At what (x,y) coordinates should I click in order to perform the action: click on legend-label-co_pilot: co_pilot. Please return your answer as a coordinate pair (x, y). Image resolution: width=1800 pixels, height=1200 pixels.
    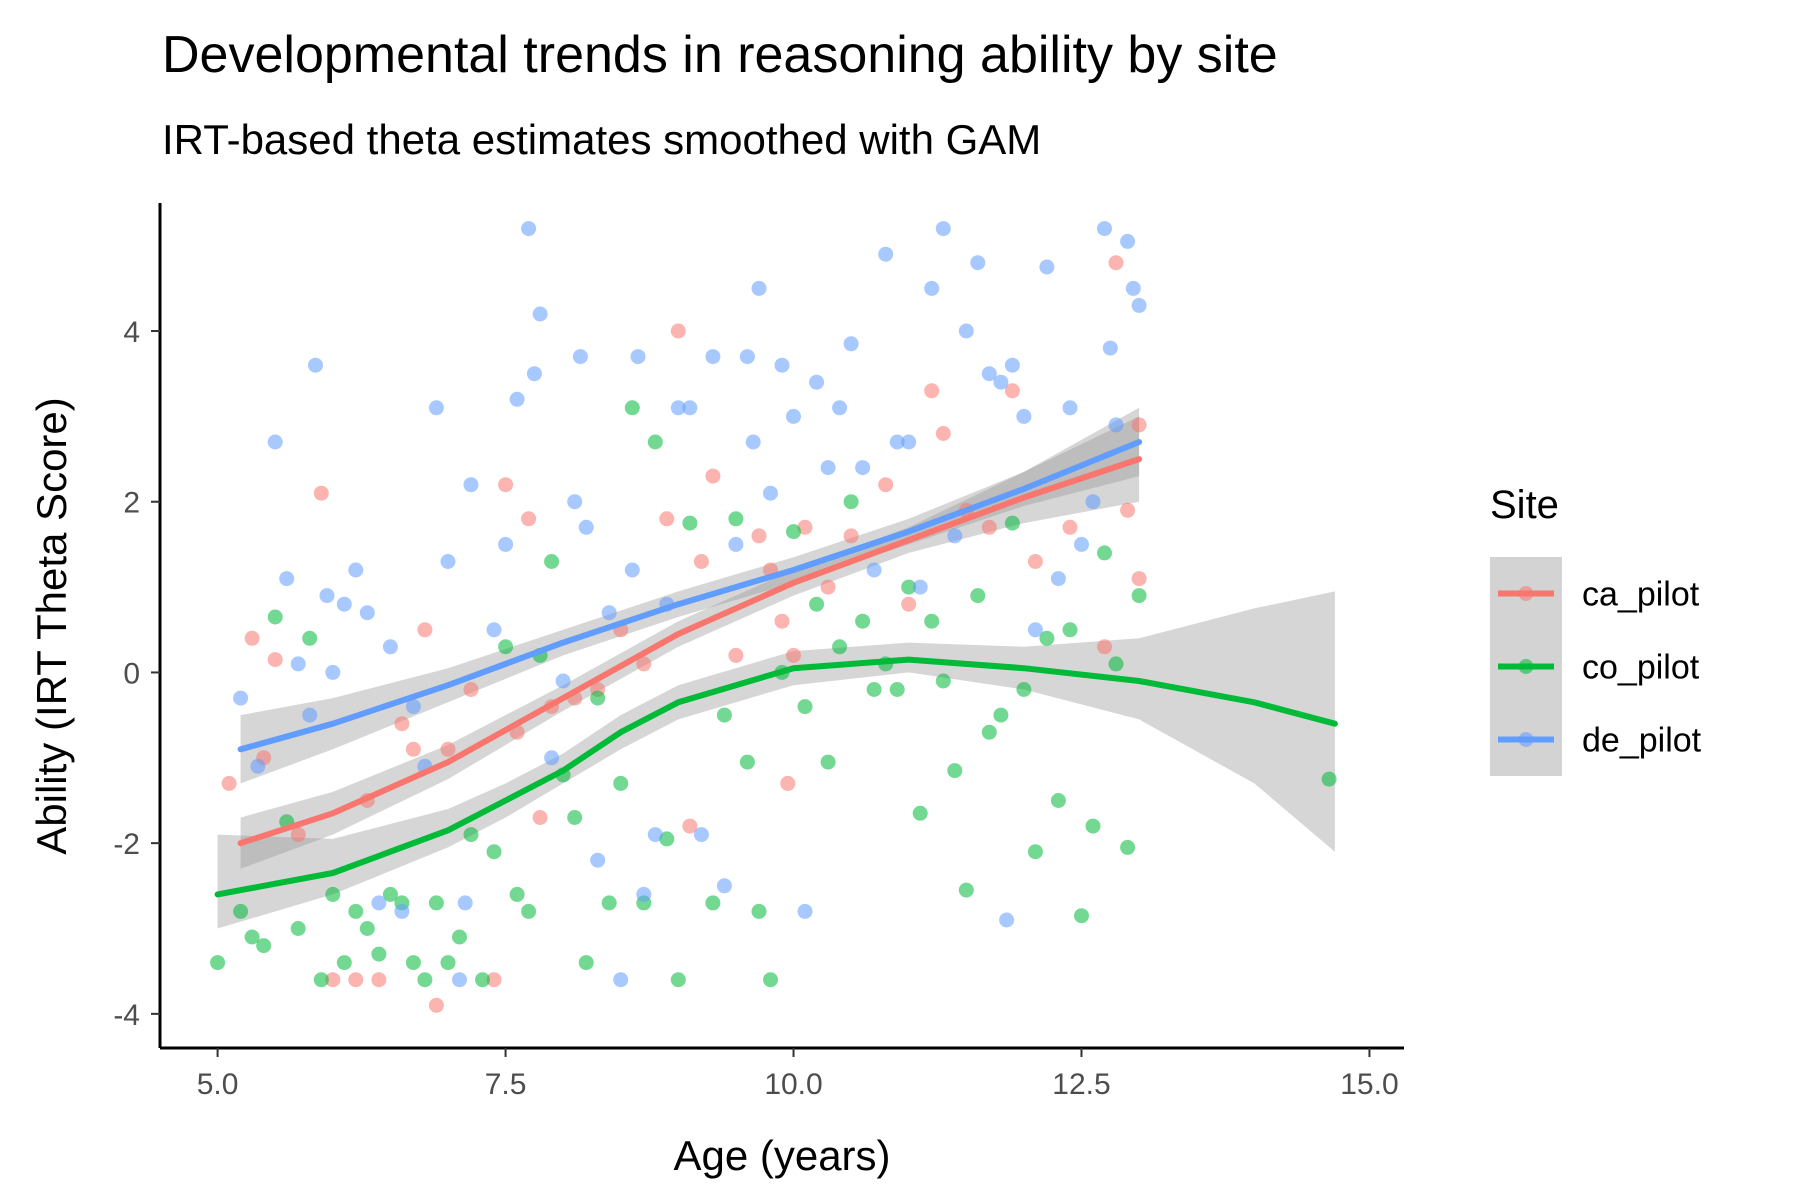
    Looking at the image, I should click on (1641, 668).